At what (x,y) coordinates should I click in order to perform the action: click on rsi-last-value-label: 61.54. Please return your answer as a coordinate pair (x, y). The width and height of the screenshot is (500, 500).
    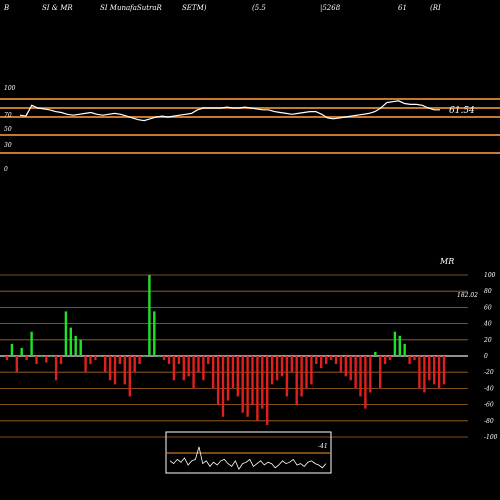
    Looking at the image, I should click on (462, 111).